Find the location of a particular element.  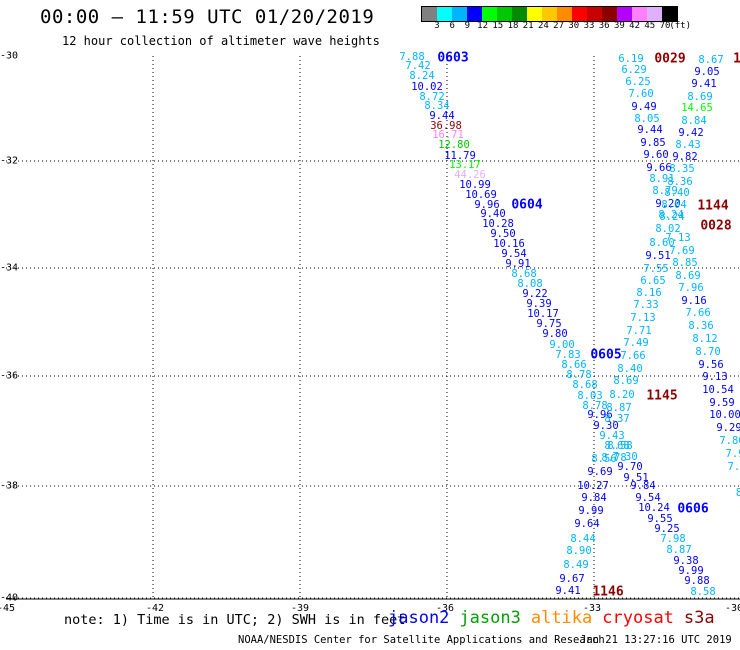

latitude-label: -38 is located at coordinates (9, 486).